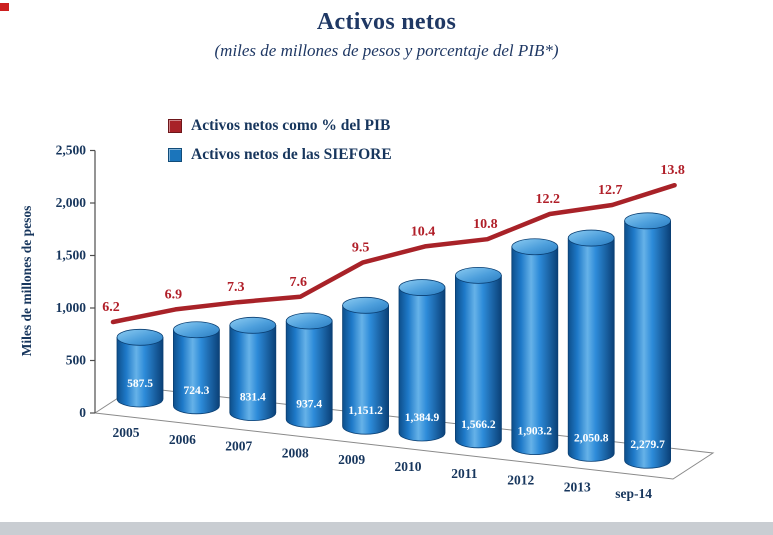 Image resolution: width=773 pixels, height=535 pixels. What do you see at coordinates (408, 466) in the screenshot?
I see `x-category-label: 2010` at bounding box center [408, 466].